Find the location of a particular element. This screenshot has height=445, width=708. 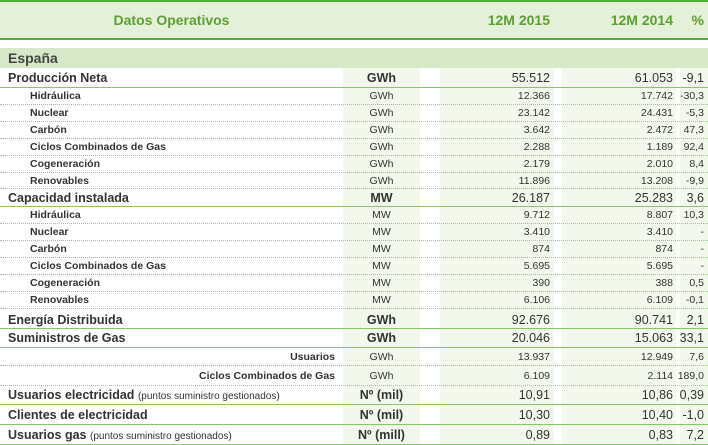

row-percent: -9,9 is located at coordinates (694, 180).